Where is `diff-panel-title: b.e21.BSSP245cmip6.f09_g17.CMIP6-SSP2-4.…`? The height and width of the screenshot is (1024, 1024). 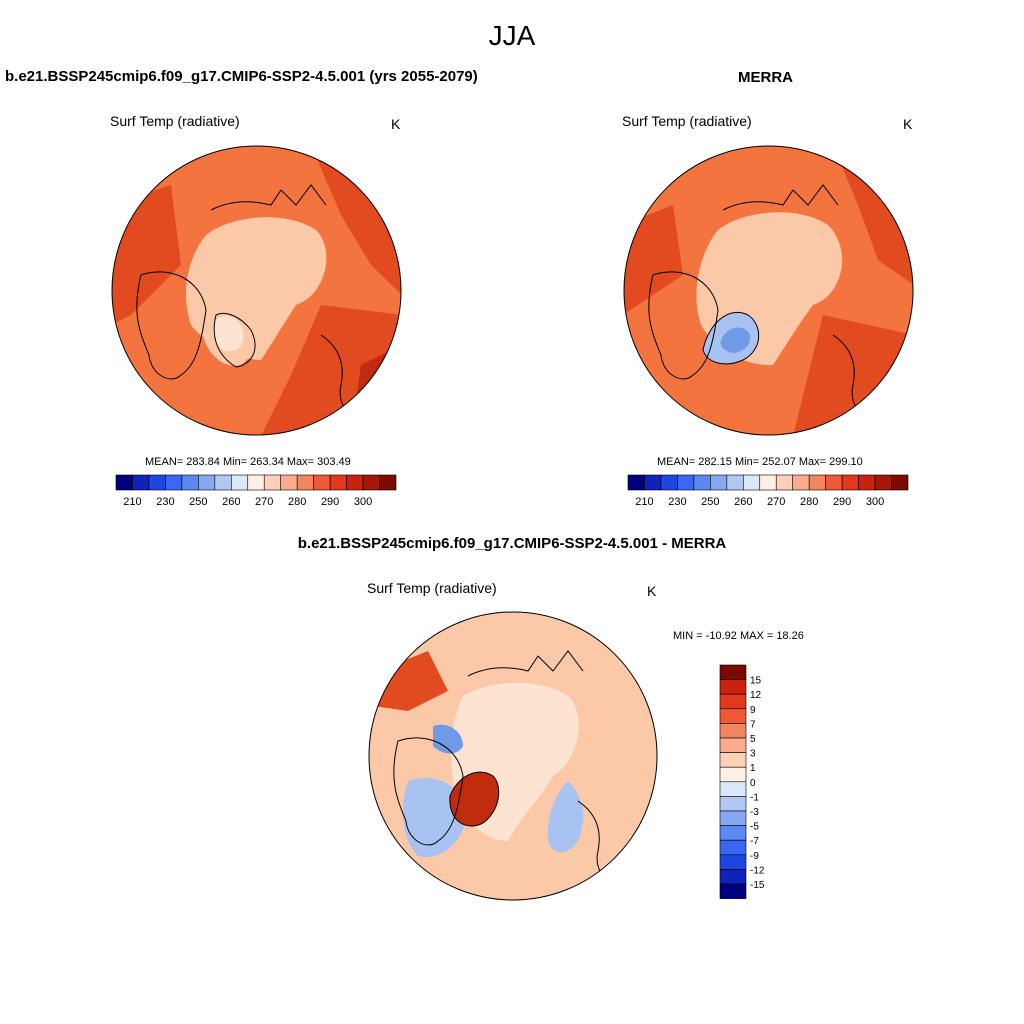 diff-panel-title: b.e21.BSSP245cmip6.f09_g17.CMIP6-SSP2-4.… is located at coordinates (512, 543).